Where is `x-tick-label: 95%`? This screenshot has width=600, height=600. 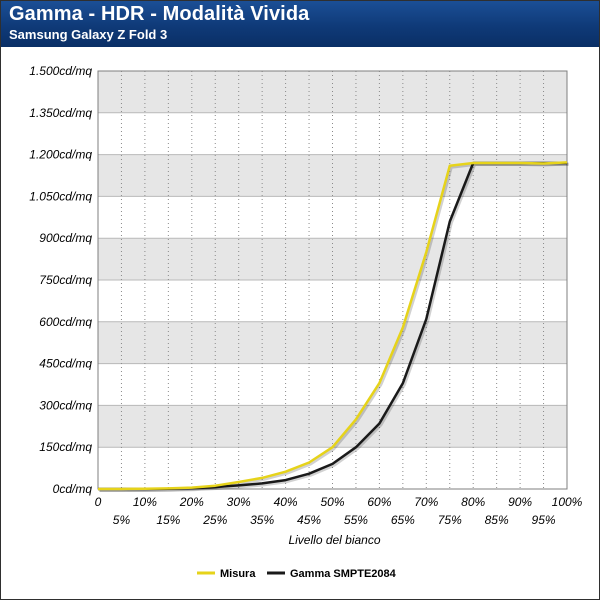
x-tick-label: 95% is located at coordinates (544, 520).